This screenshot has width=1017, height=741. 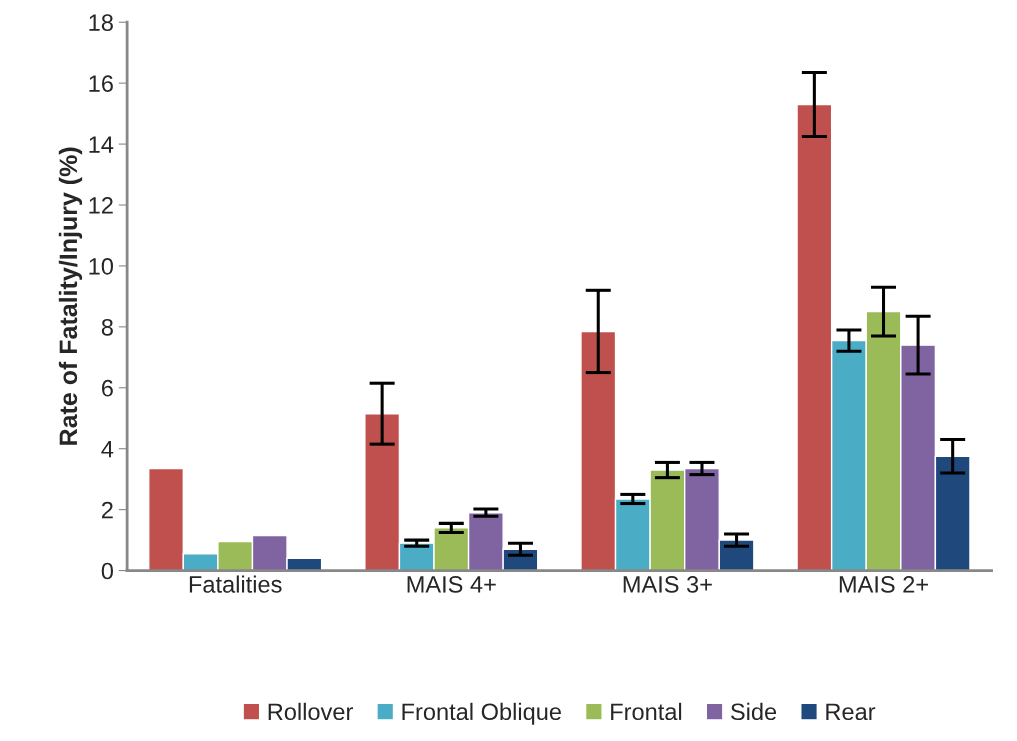 What do you see at coordinates (107, 510) in the screenshot?
I see `y-tick-label: 2` at bounding box center [107, 510].